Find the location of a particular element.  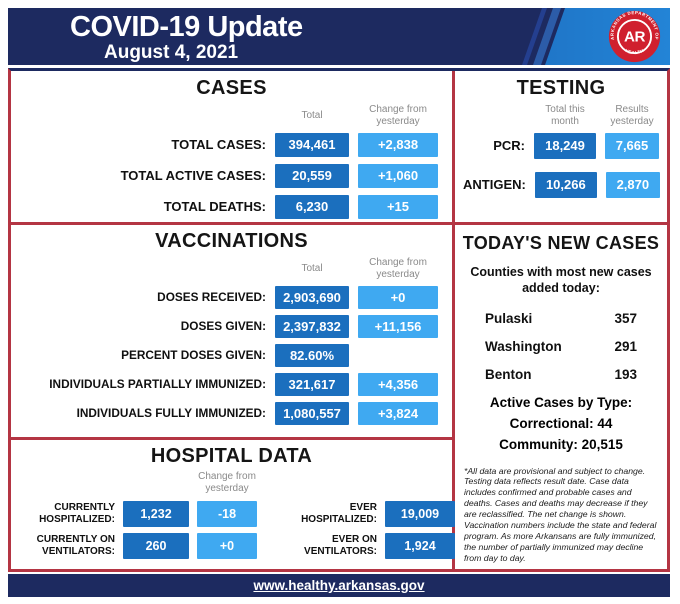

table-row: ANTIGEN: 10,266 2,870 is located at coordinates (561, 184).